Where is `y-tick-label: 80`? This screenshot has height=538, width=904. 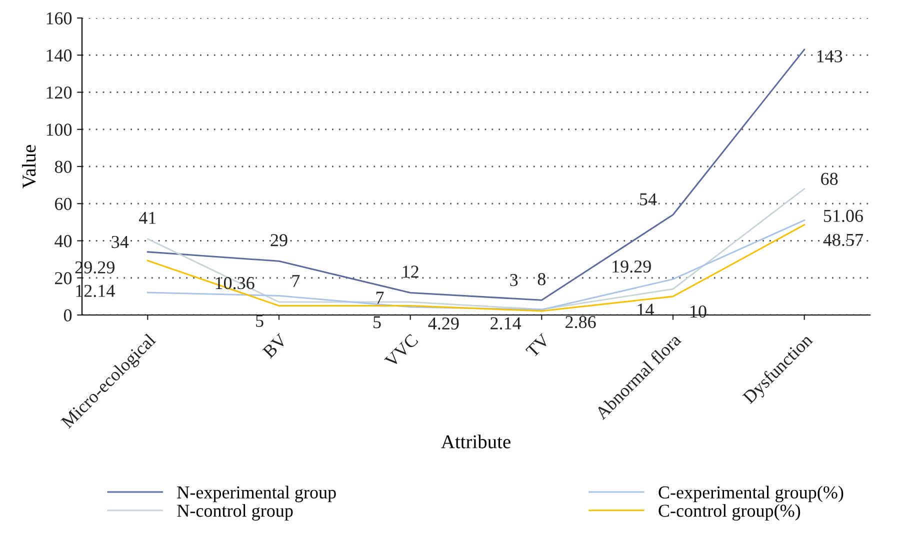 y-tick-label: 80 is located at coordinates (63, 166).